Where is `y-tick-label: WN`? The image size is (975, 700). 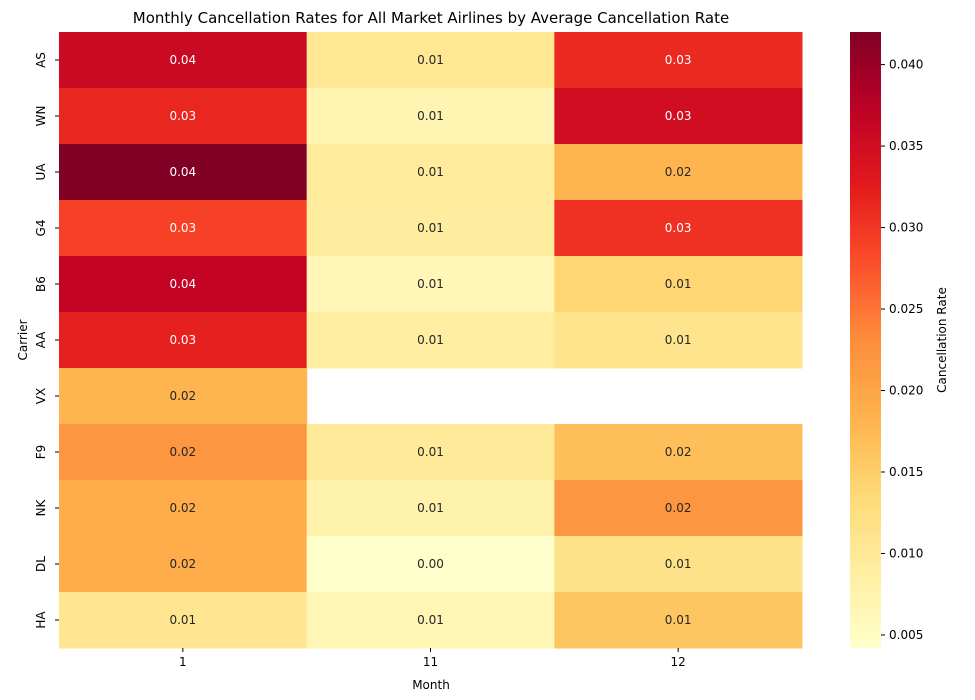 y-tick-label: WN is located at coordinates (41, 116).